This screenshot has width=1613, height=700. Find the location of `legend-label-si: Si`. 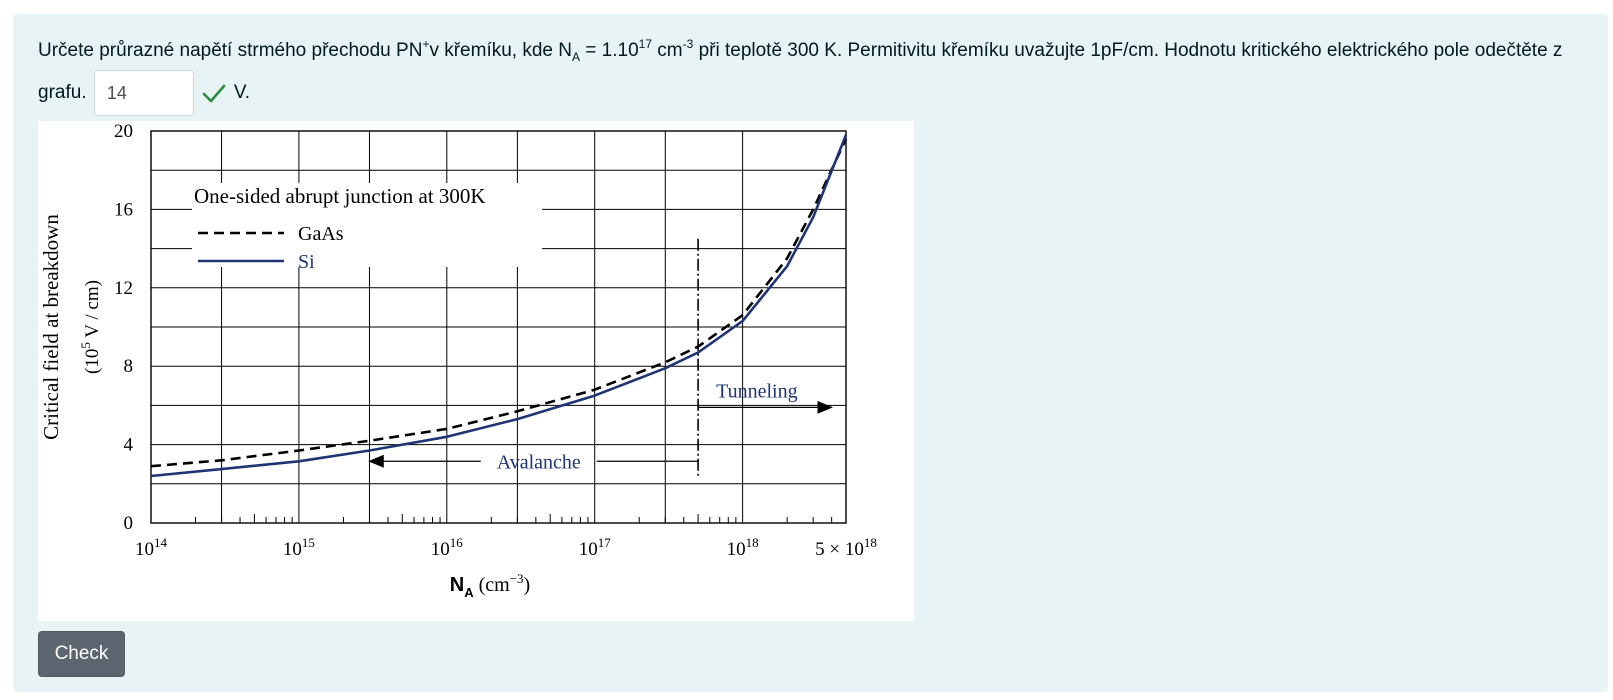

legend-label-si: Si is located at coordinates (306, 262).